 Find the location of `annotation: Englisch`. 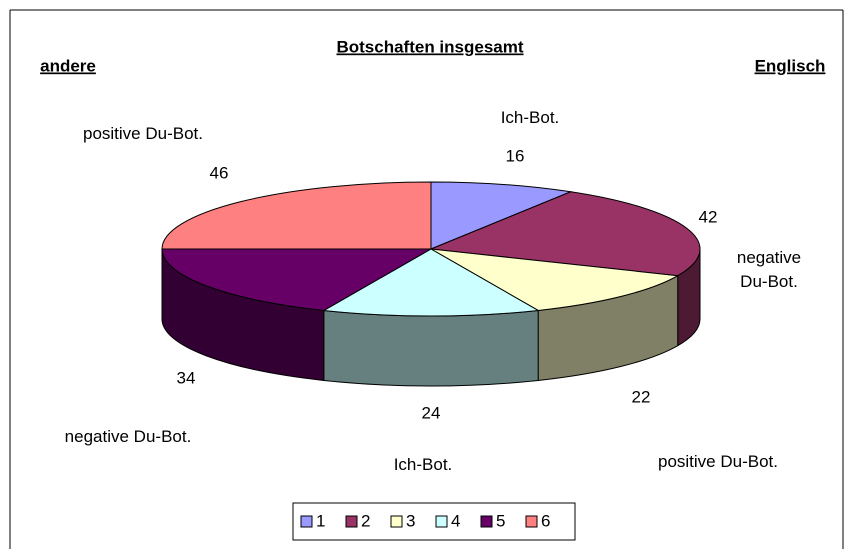

annotation: Englisch is located at coordinates (790, 65).